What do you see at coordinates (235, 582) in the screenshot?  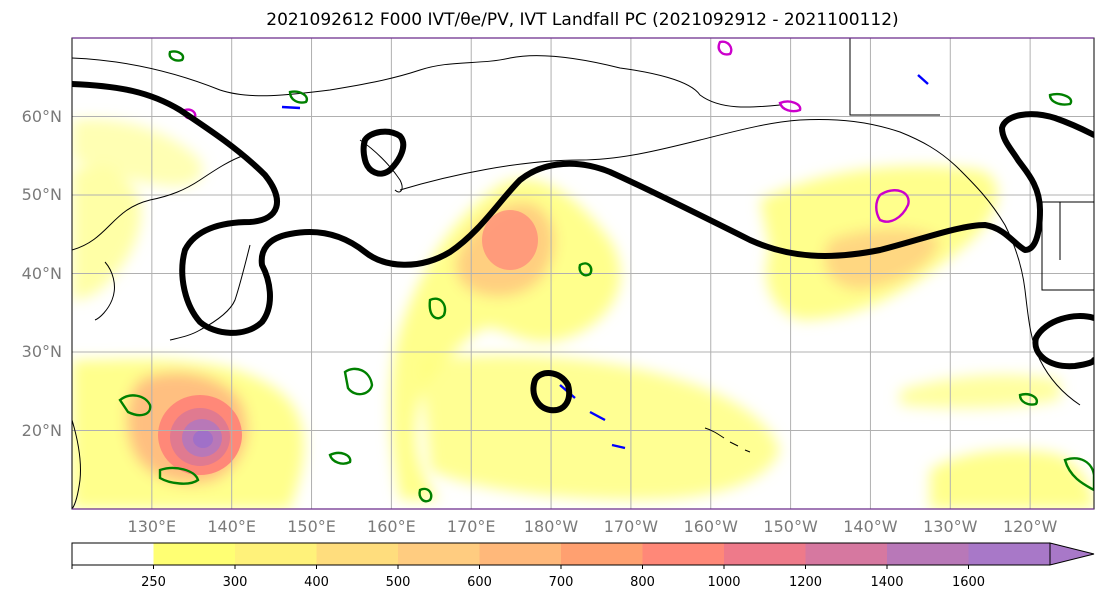 I see `colorbar-tick-label: 300` at bounding box center [235, 582].